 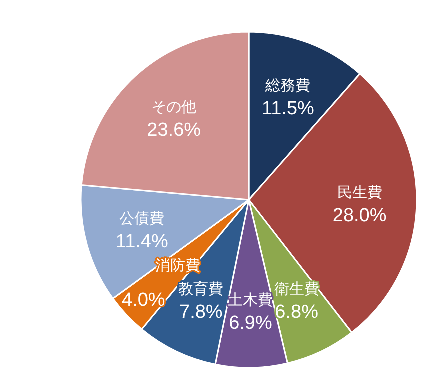 I want to click on data-label: 4.0%, so click(x=144, y=300).